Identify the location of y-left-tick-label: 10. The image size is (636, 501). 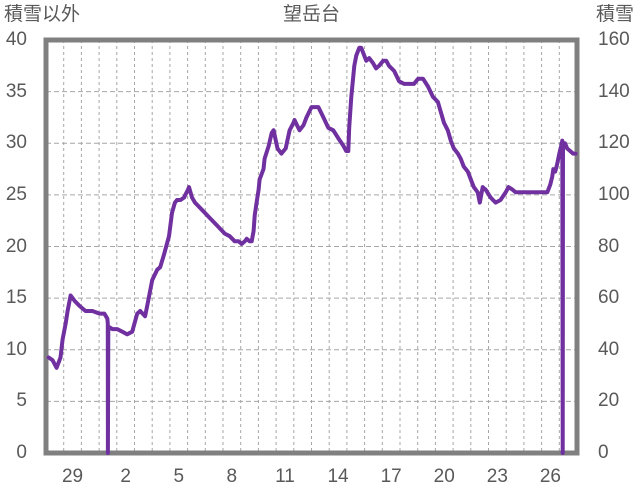
(16, 349).